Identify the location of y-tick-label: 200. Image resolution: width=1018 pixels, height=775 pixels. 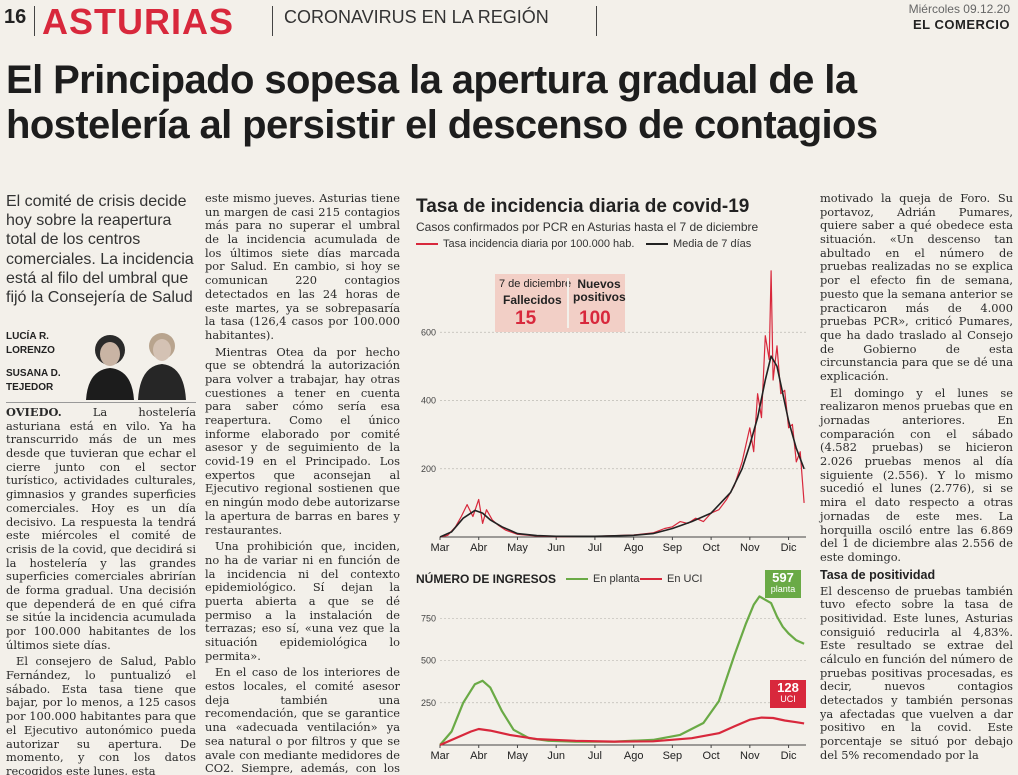
(428, 469).